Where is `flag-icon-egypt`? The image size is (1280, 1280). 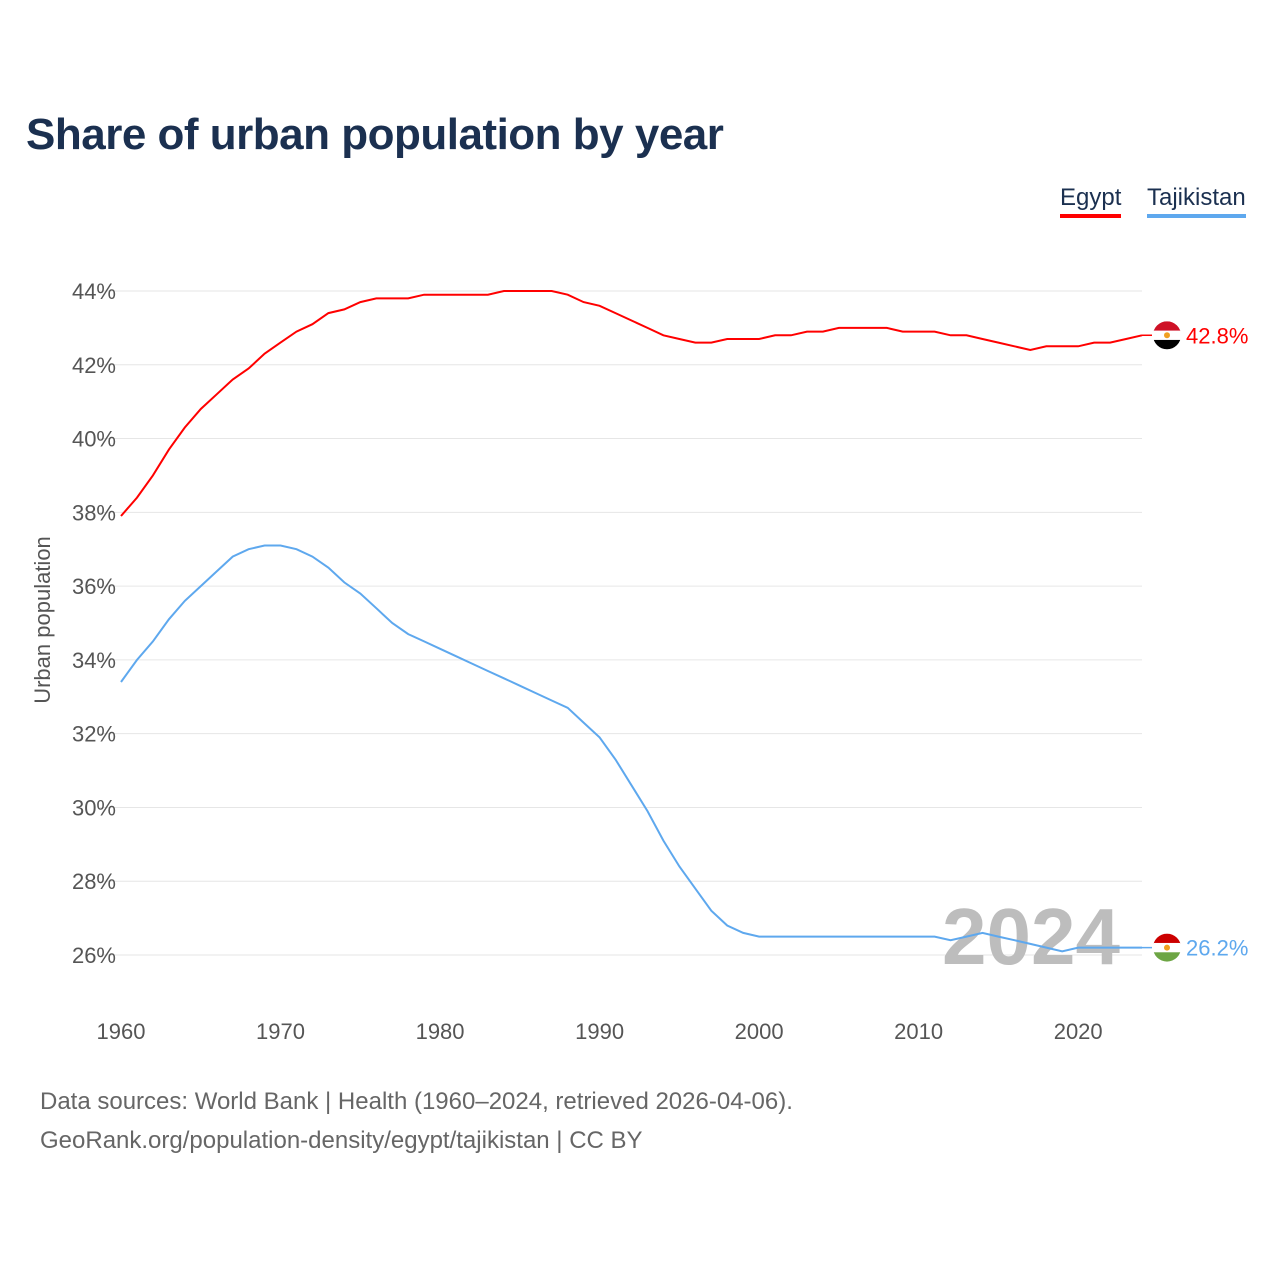
flag-icon-egypt is located at coordinates (1167, 335).